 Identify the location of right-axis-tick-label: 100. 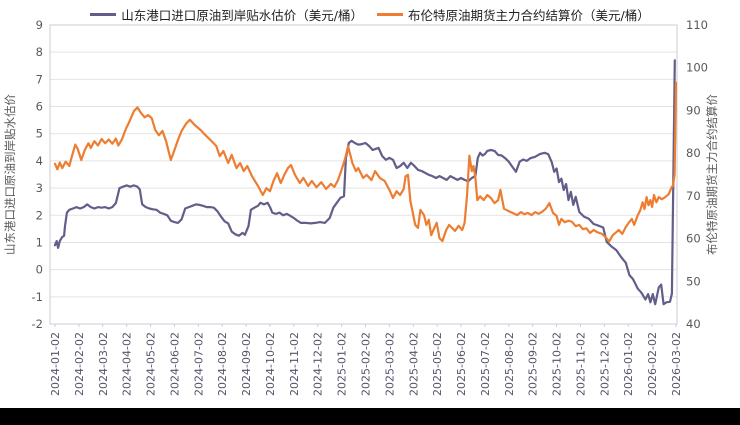
(697, 68).